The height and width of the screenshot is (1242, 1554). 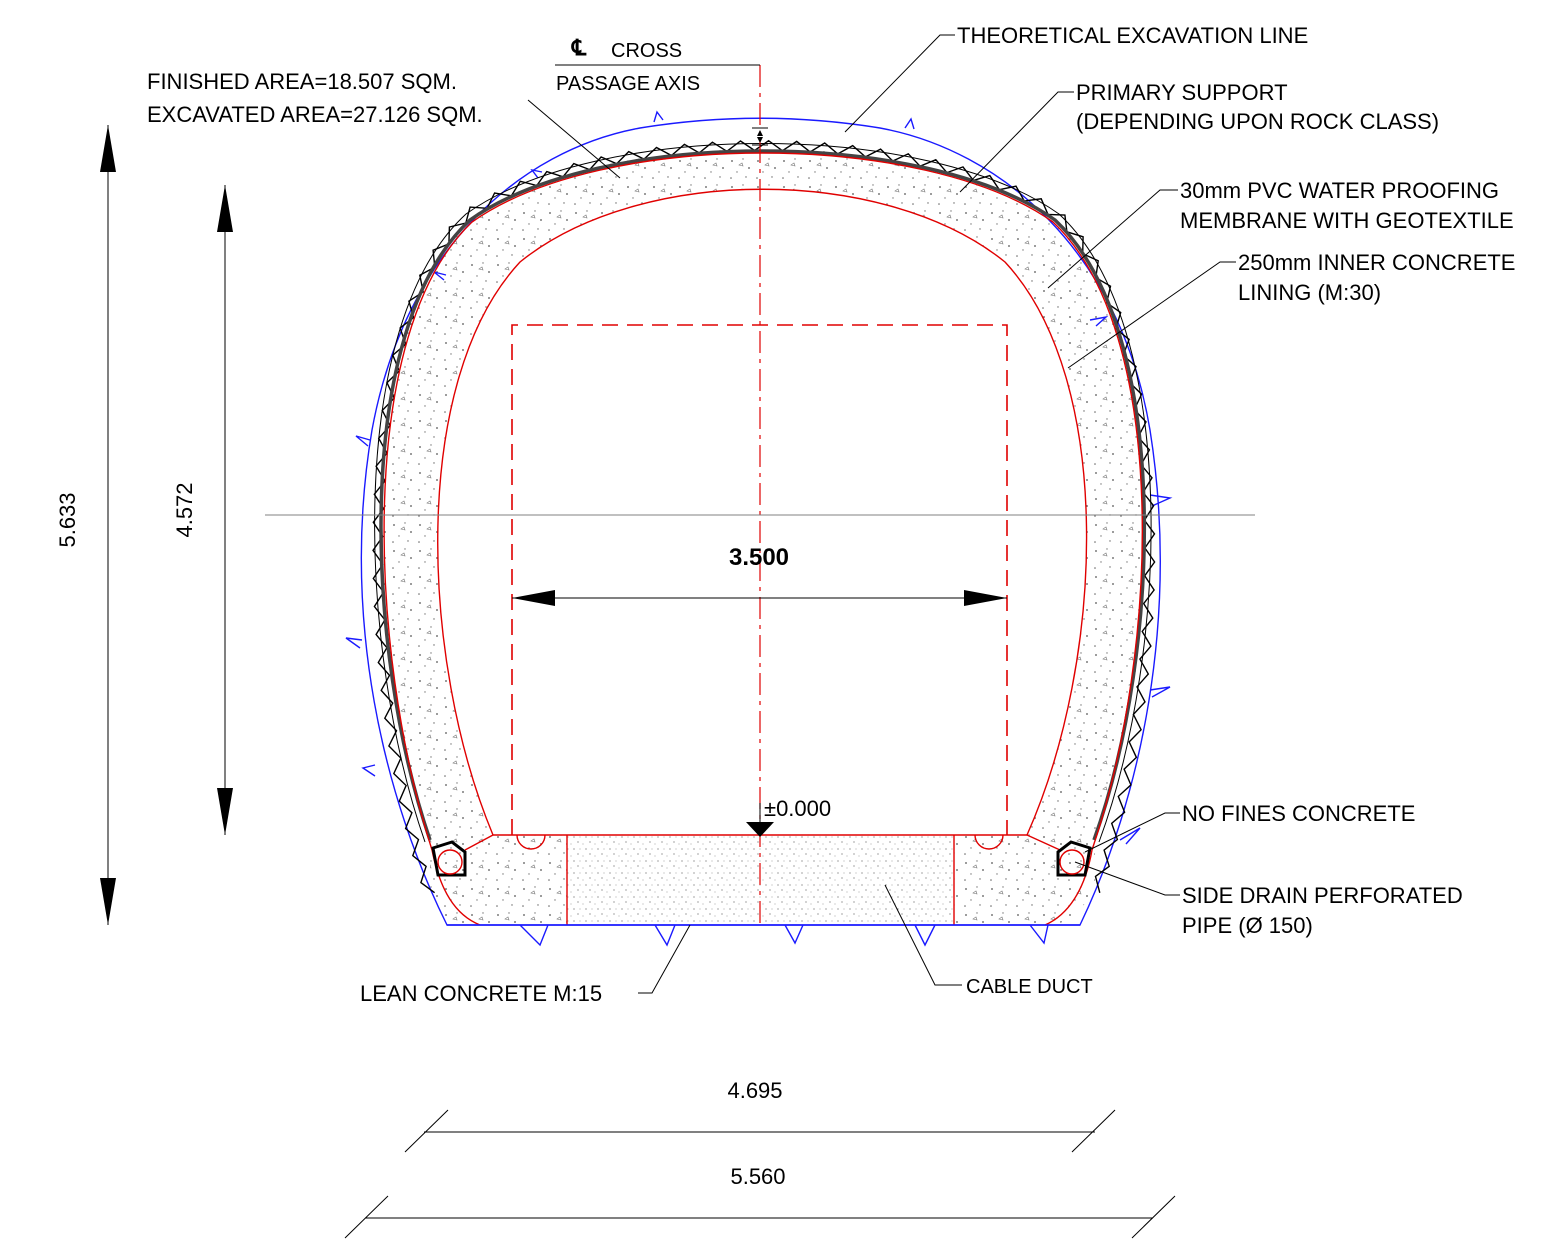 I want to click on membrane-label-2: MEMBRANE WITH GEOTEXTILE, so click(x=1347, y=220).